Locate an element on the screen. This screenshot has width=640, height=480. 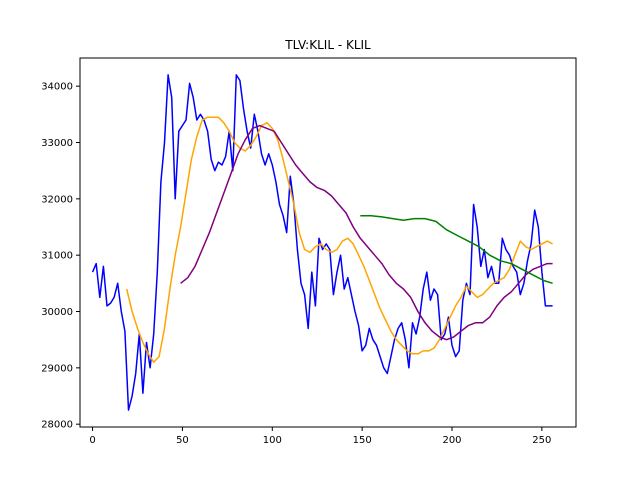
y-tick-label: 34000 is located at coordinates (57, 87).